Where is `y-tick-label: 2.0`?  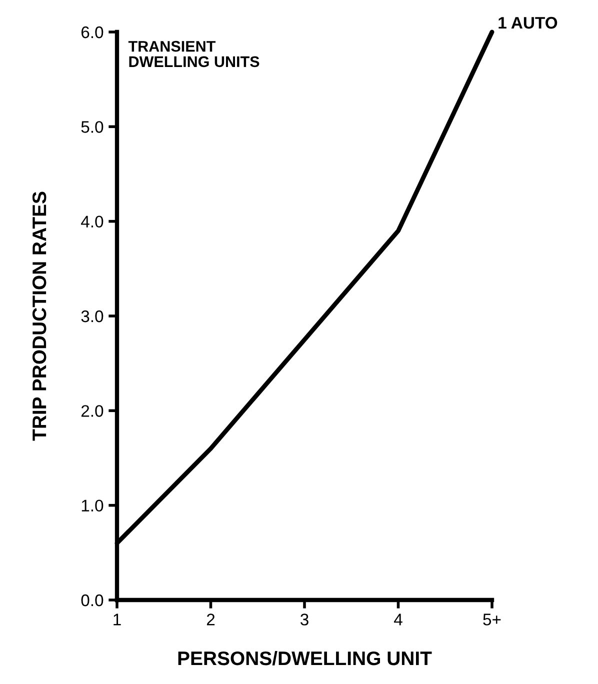 y-tick-label: 2.0 is located at coordinates (92, 411).